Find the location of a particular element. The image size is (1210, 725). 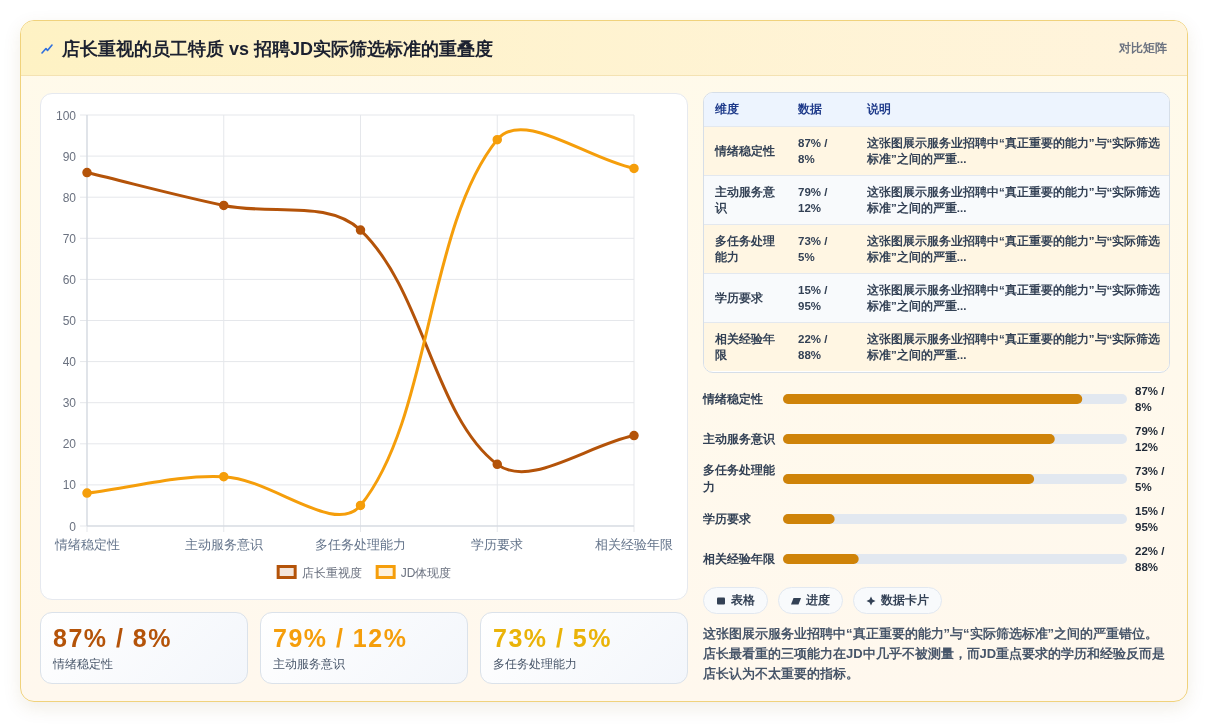

legend-label: 店长重视度 is located at coordinates (331, 572).